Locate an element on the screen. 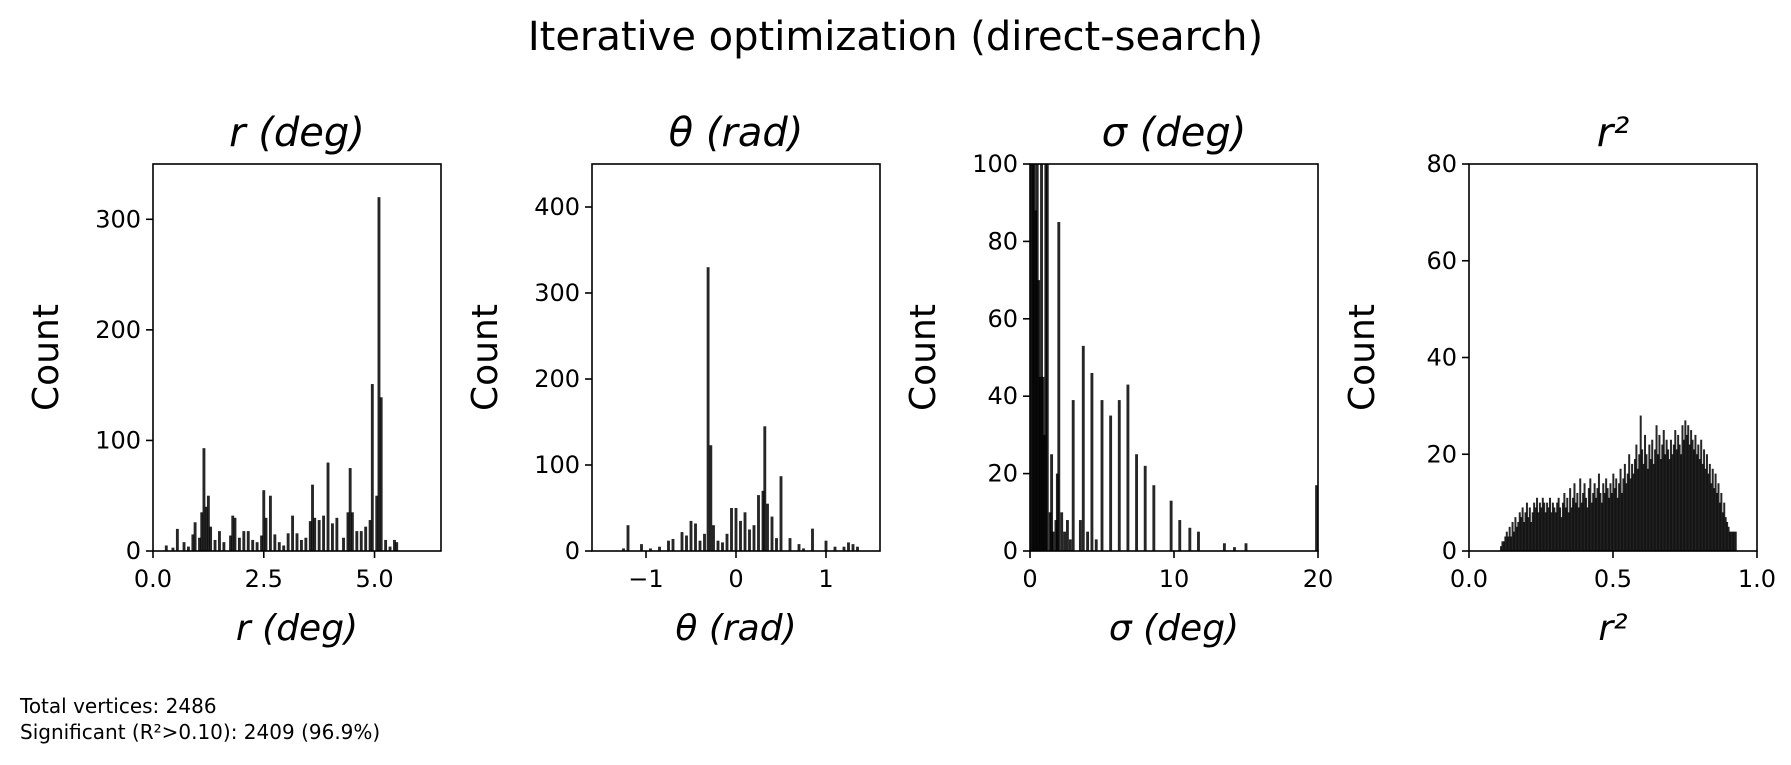  y-tick-label: 20 is located at coordinates (1441, 454).